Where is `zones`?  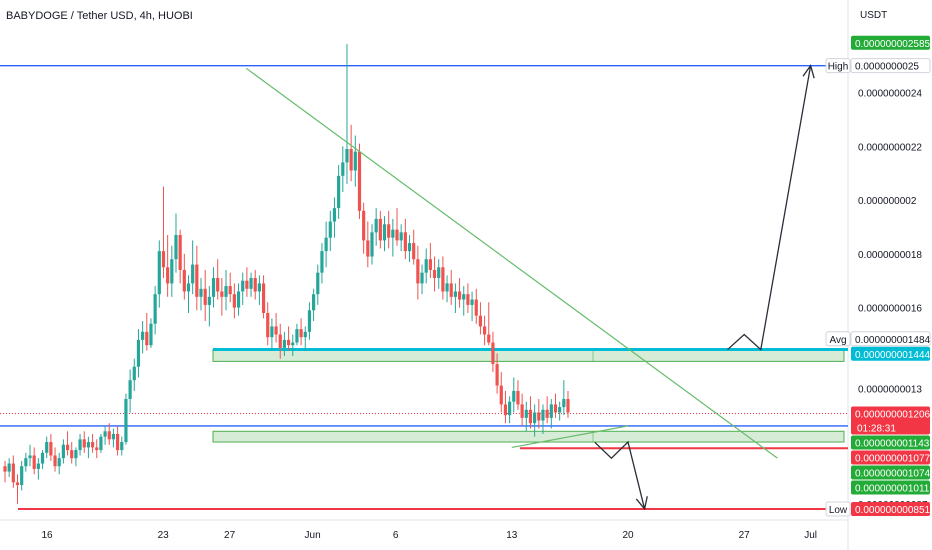
zones is located at coordinates (528, 396).